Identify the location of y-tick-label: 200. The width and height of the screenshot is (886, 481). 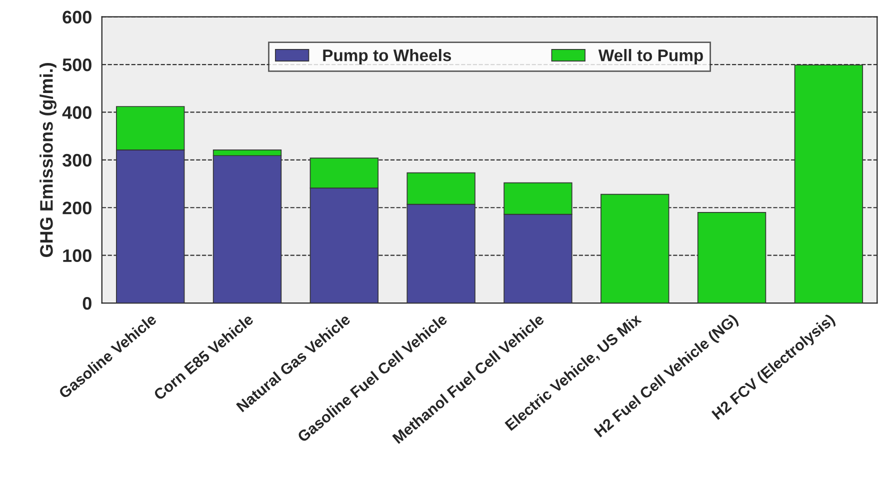
(77, 208).